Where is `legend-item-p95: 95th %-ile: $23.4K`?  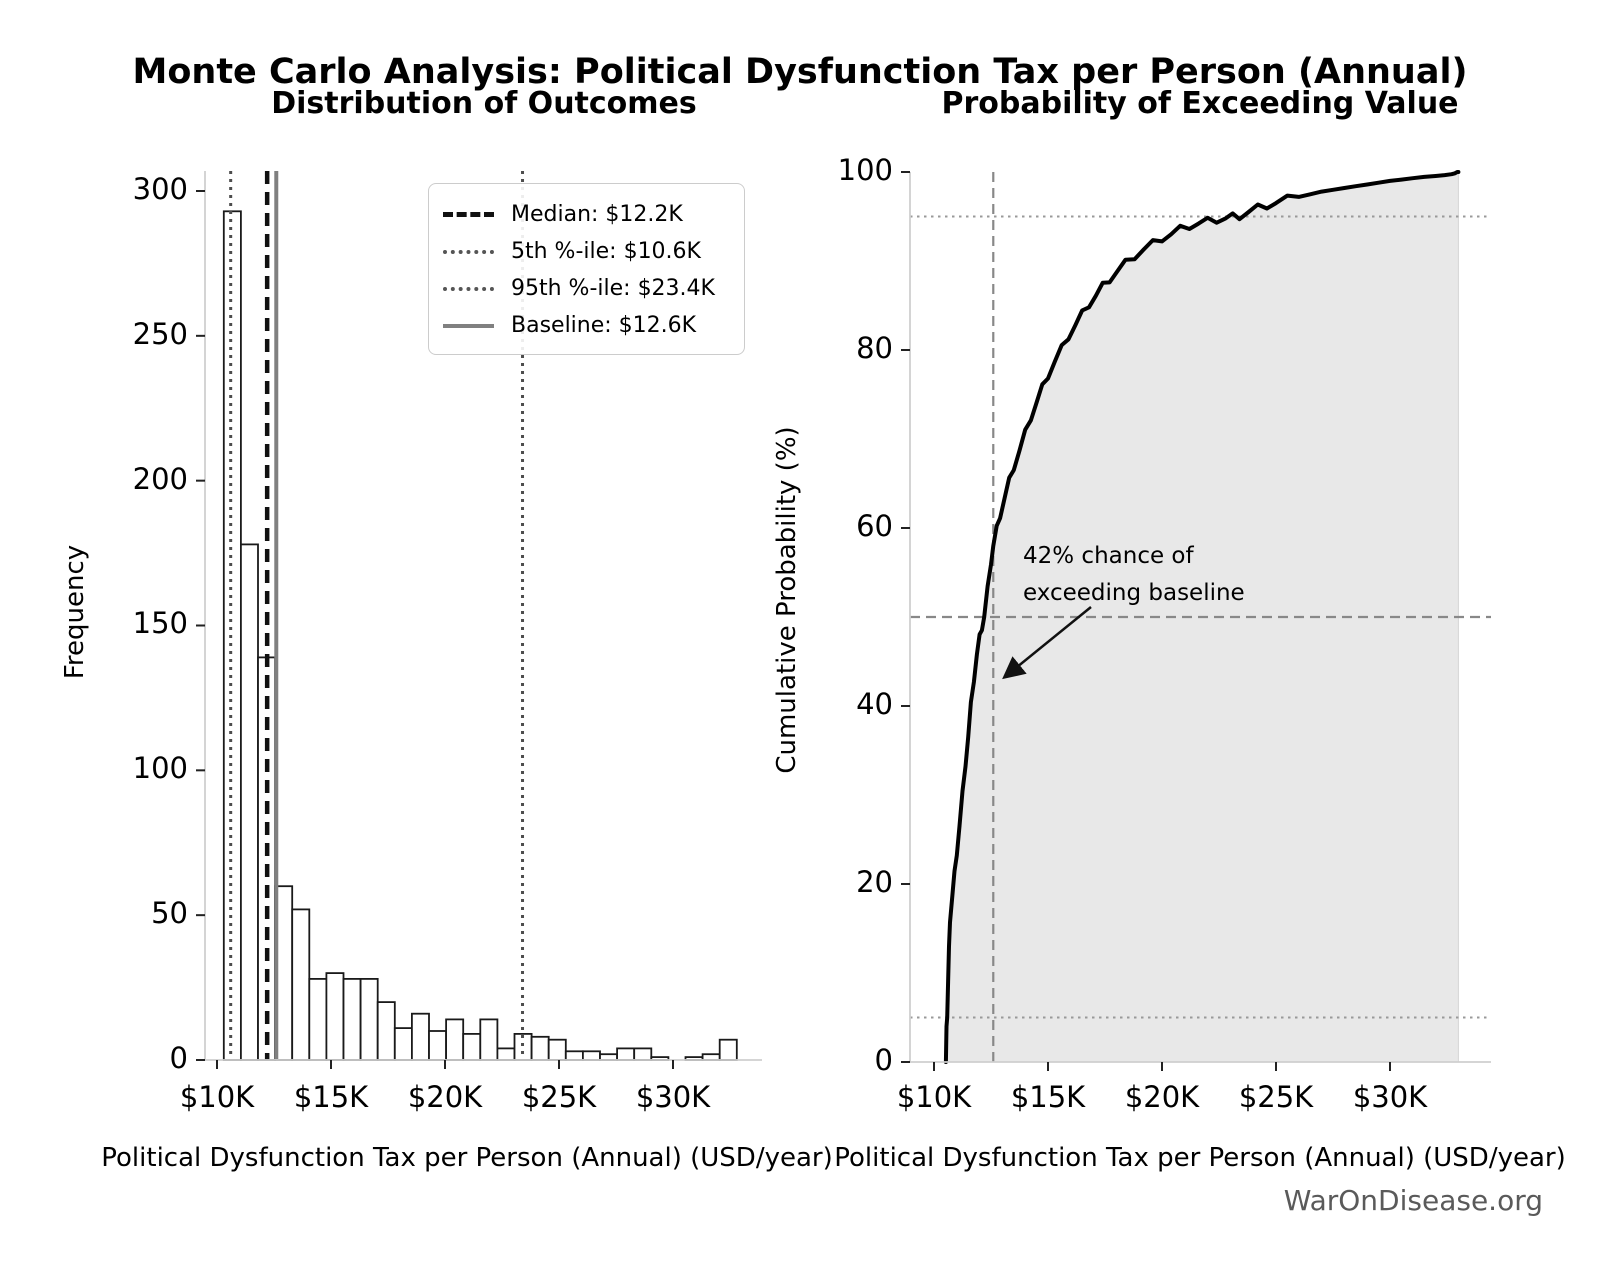 legend-item-p95: 95th %-ile: $23.4K is located at coordinates (586, 288).